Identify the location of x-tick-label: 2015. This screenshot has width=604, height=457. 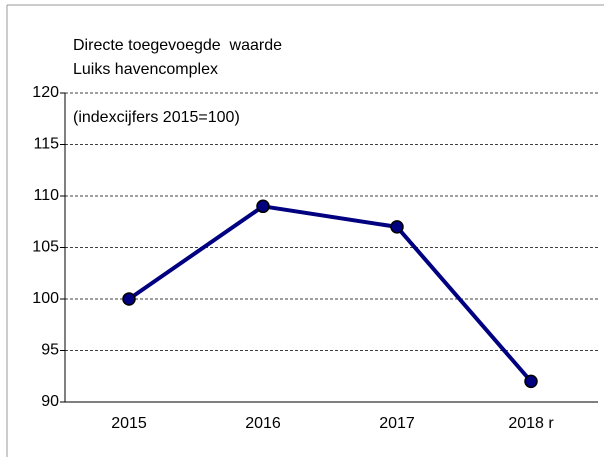
(129, 423).